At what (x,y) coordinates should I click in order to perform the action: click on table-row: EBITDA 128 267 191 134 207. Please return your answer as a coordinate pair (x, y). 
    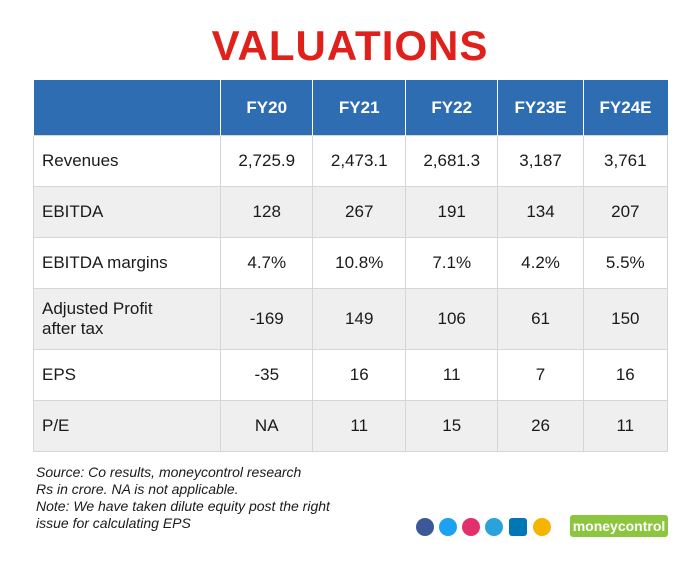
    Looking at the image, I should click on (351, 212).